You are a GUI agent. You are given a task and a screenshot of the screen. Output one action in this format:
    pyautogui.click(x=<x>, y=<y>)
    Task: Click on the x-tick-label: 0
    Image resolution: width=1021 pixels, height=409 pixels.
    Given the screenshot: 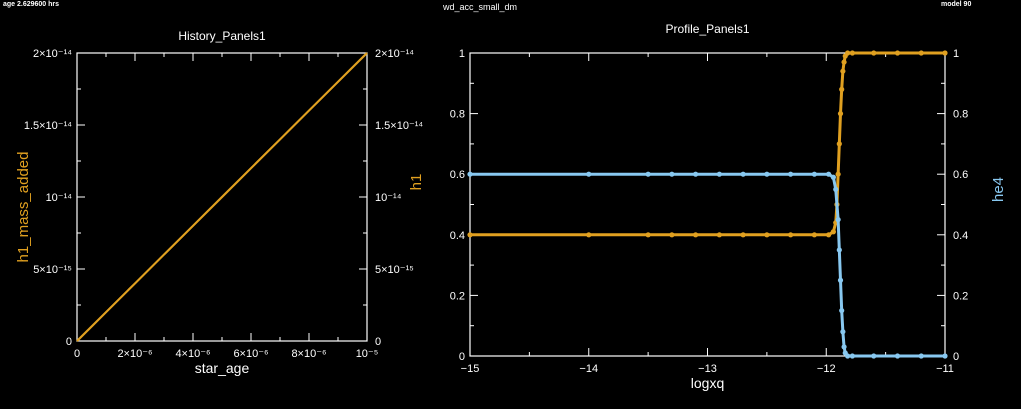 What is the action you would take?
    pyautogui.click(x=77, y=354)
    